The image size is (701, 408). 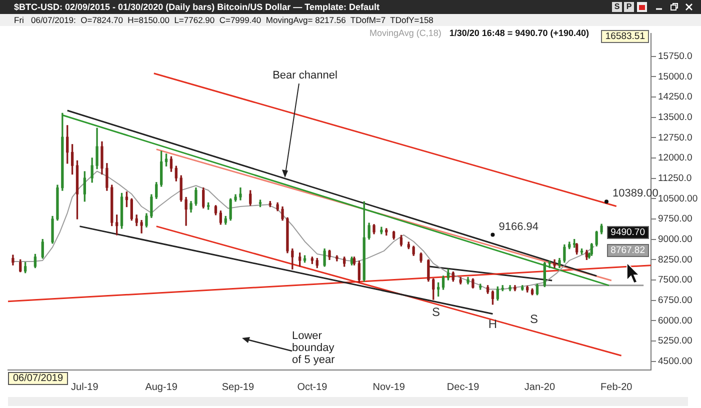 What do you see at coordinates (463, 387) in the screenshot?
I see `x-tick-label: Dec-19` at bounding box center [463, 387].